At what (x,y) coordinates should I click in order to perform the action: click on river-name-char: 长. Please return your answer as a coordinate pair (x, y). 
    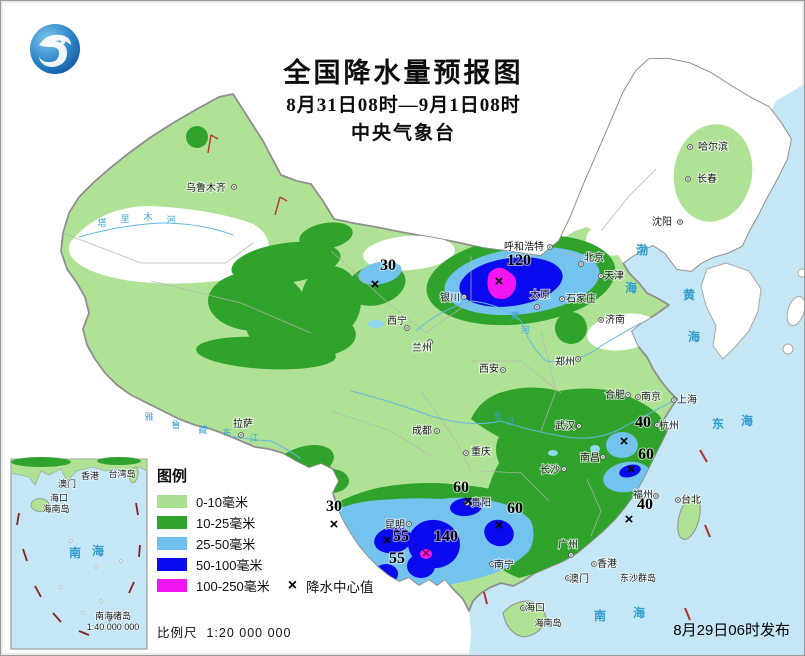
    Looking at the image, I should click on (497, 415).